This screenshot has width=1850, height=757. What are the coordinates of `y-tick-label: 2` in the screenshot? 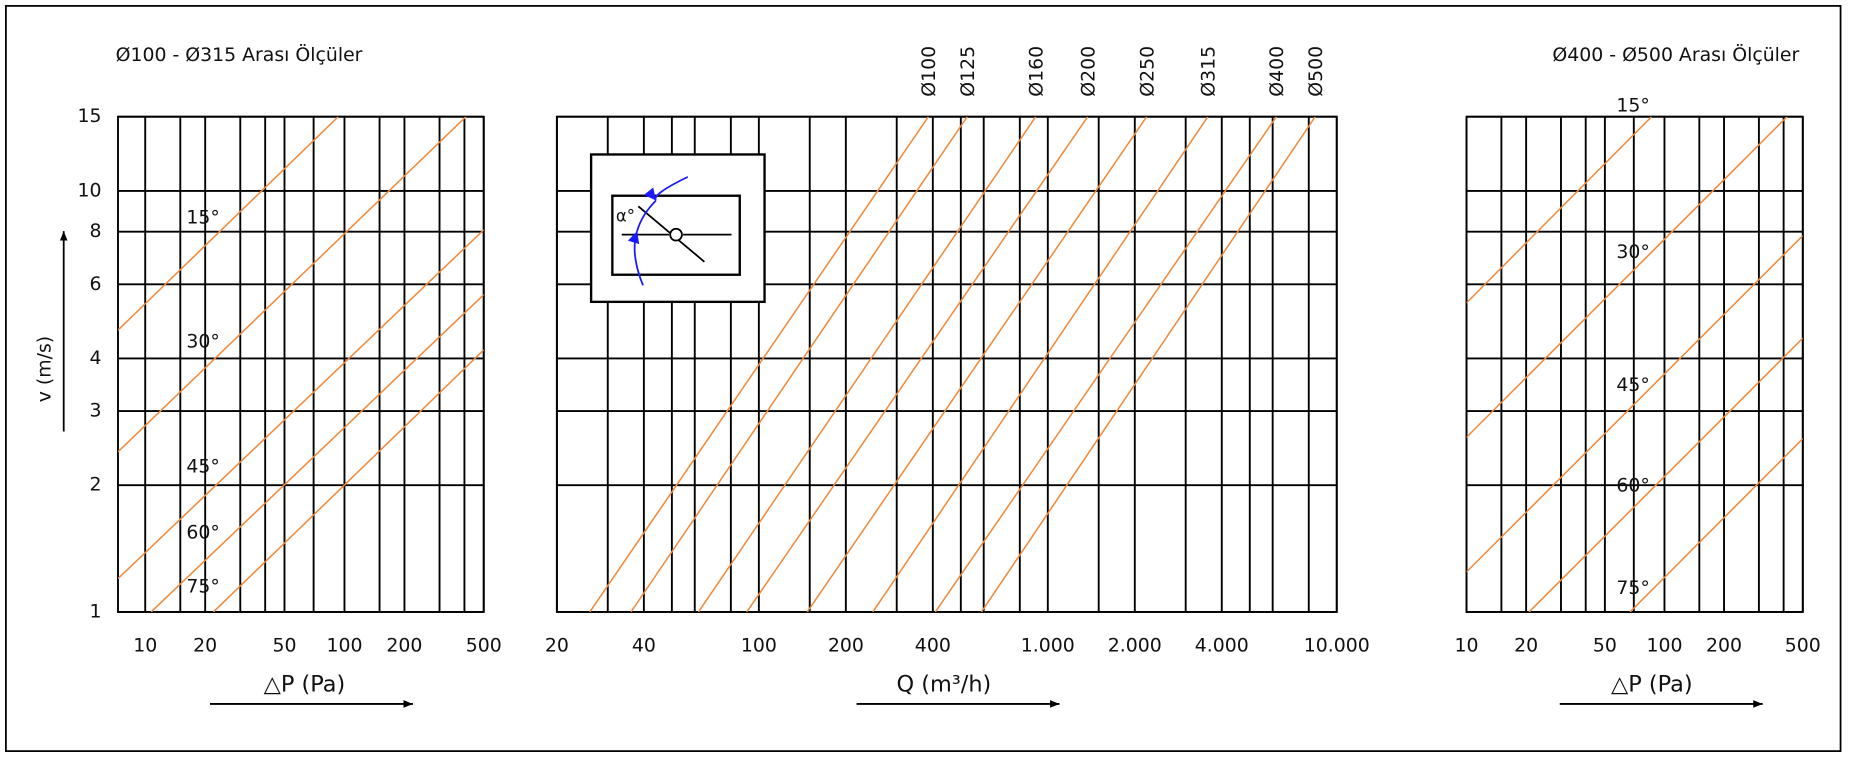 It's located at (95, 485).